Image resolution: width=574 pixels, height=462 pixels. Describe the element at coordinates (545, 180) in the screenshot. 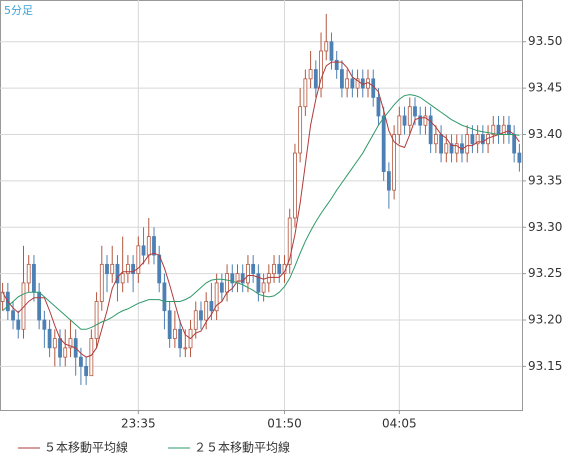

I see `y-tick-label: 93.35` at that location.